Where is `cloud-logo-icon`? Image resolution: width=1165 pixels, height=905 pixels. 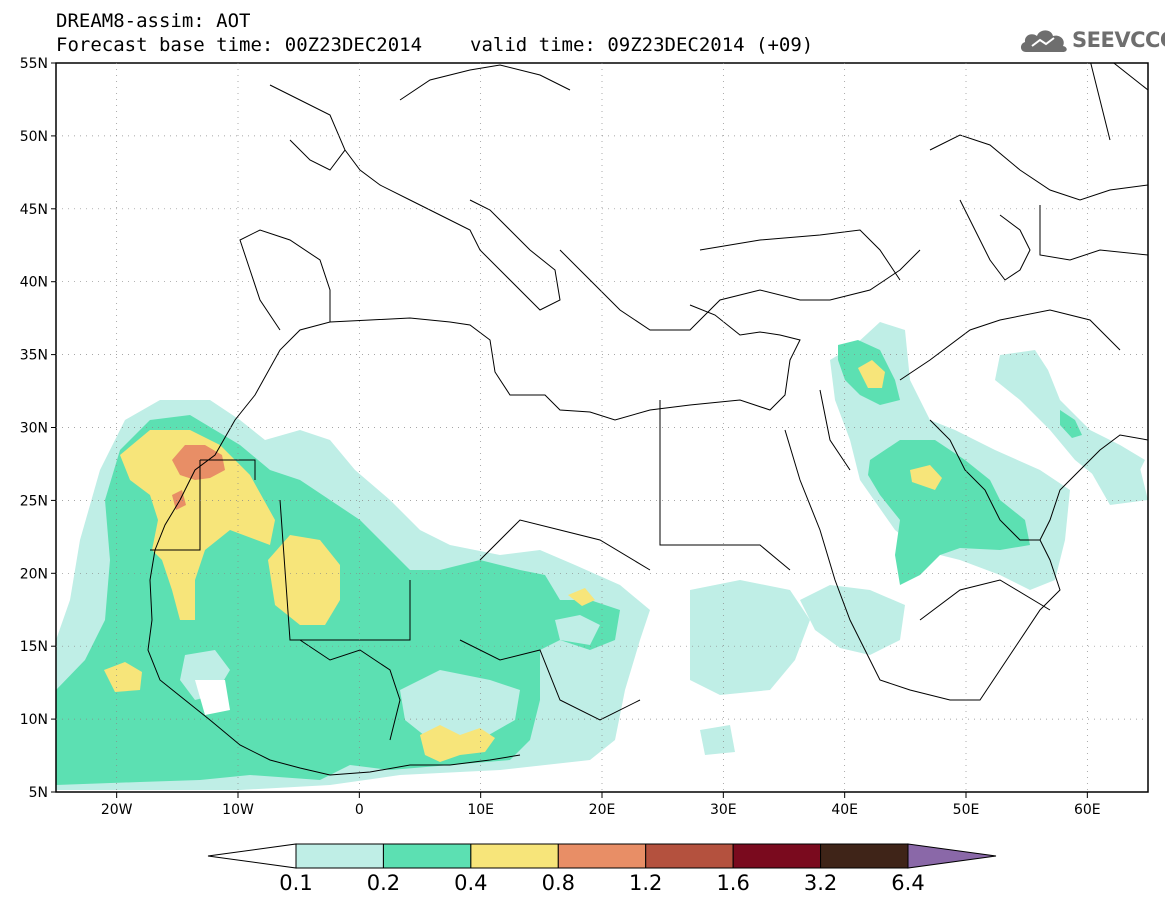
cloud-logo-icon is located at coordinates (1043, 41).